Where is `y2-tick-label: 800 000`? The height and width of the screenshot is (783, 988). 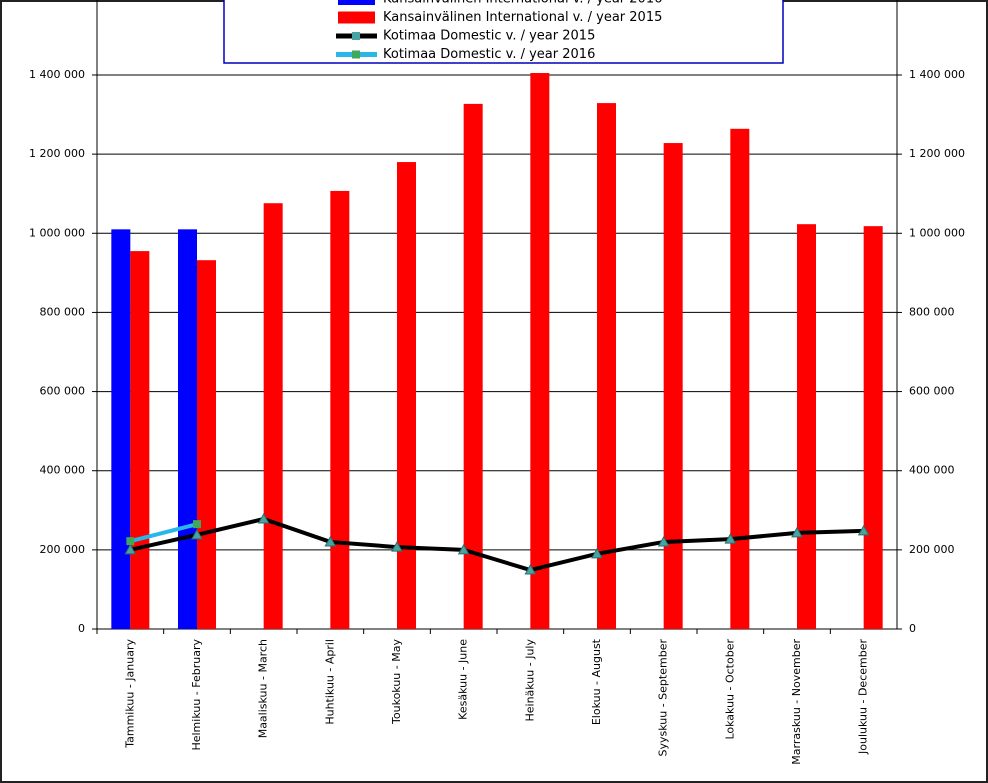 y2-tick-label: 800 000 is located at coordinates (932, 311).